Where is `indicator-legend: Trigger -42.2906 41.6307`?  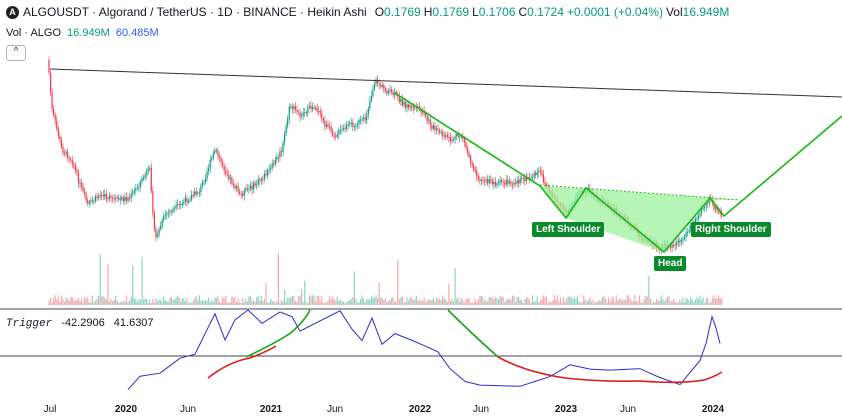
indicator-legend: Trigger -42.2906 41.6307 is located at coordinates (80, 323).